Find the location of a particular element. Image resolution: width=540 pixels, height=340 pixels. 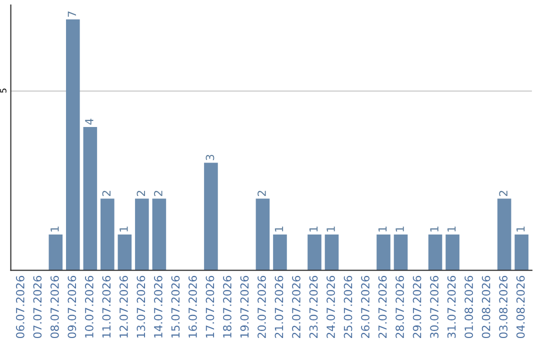

x-tick-label: 18.07.2026 is located at coordinates (227, 307).